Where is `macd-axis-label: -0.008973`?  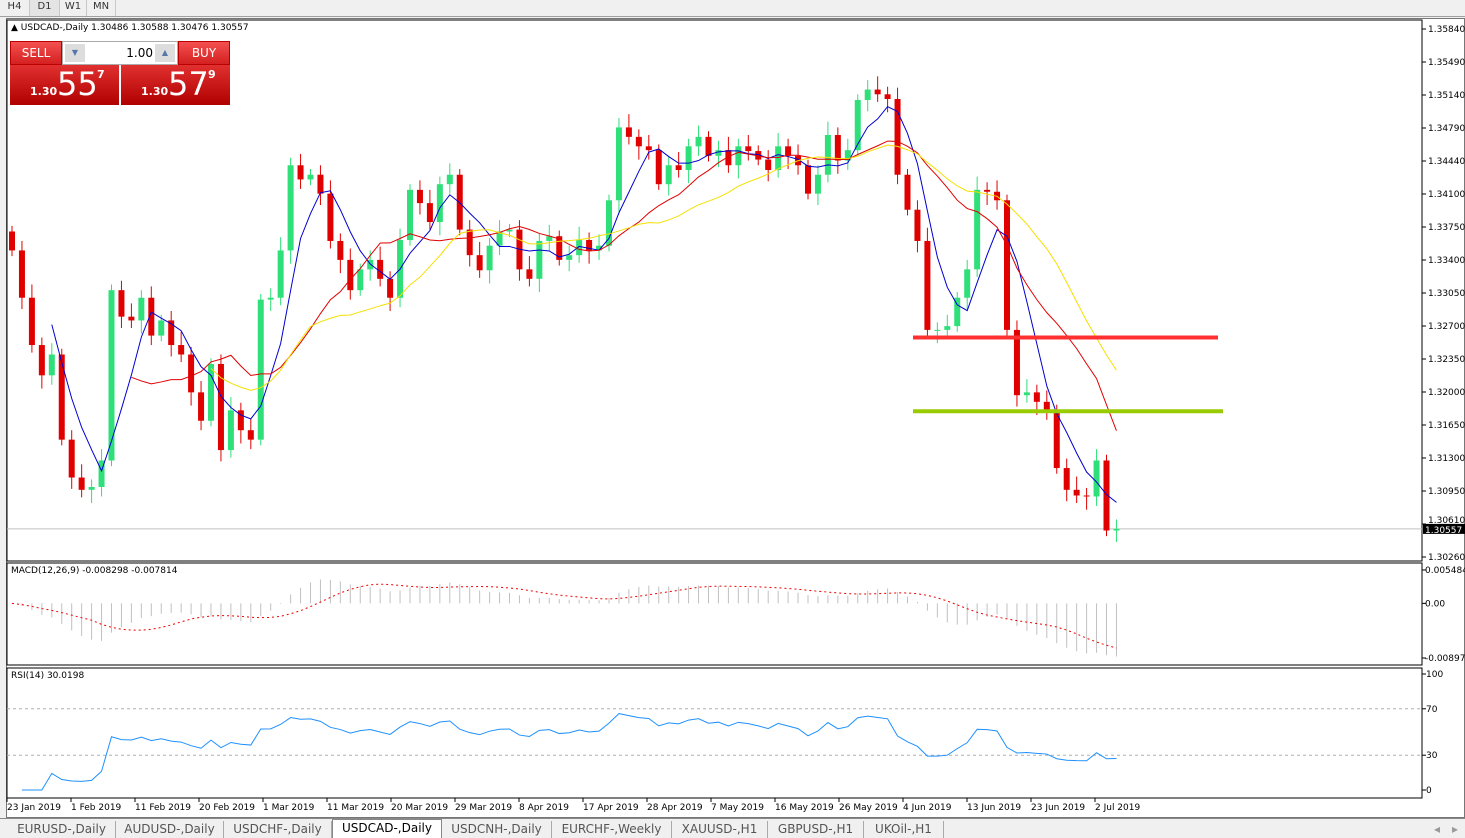 macd-axis-label: -0.008973 is located at coordinates (1445, 659).